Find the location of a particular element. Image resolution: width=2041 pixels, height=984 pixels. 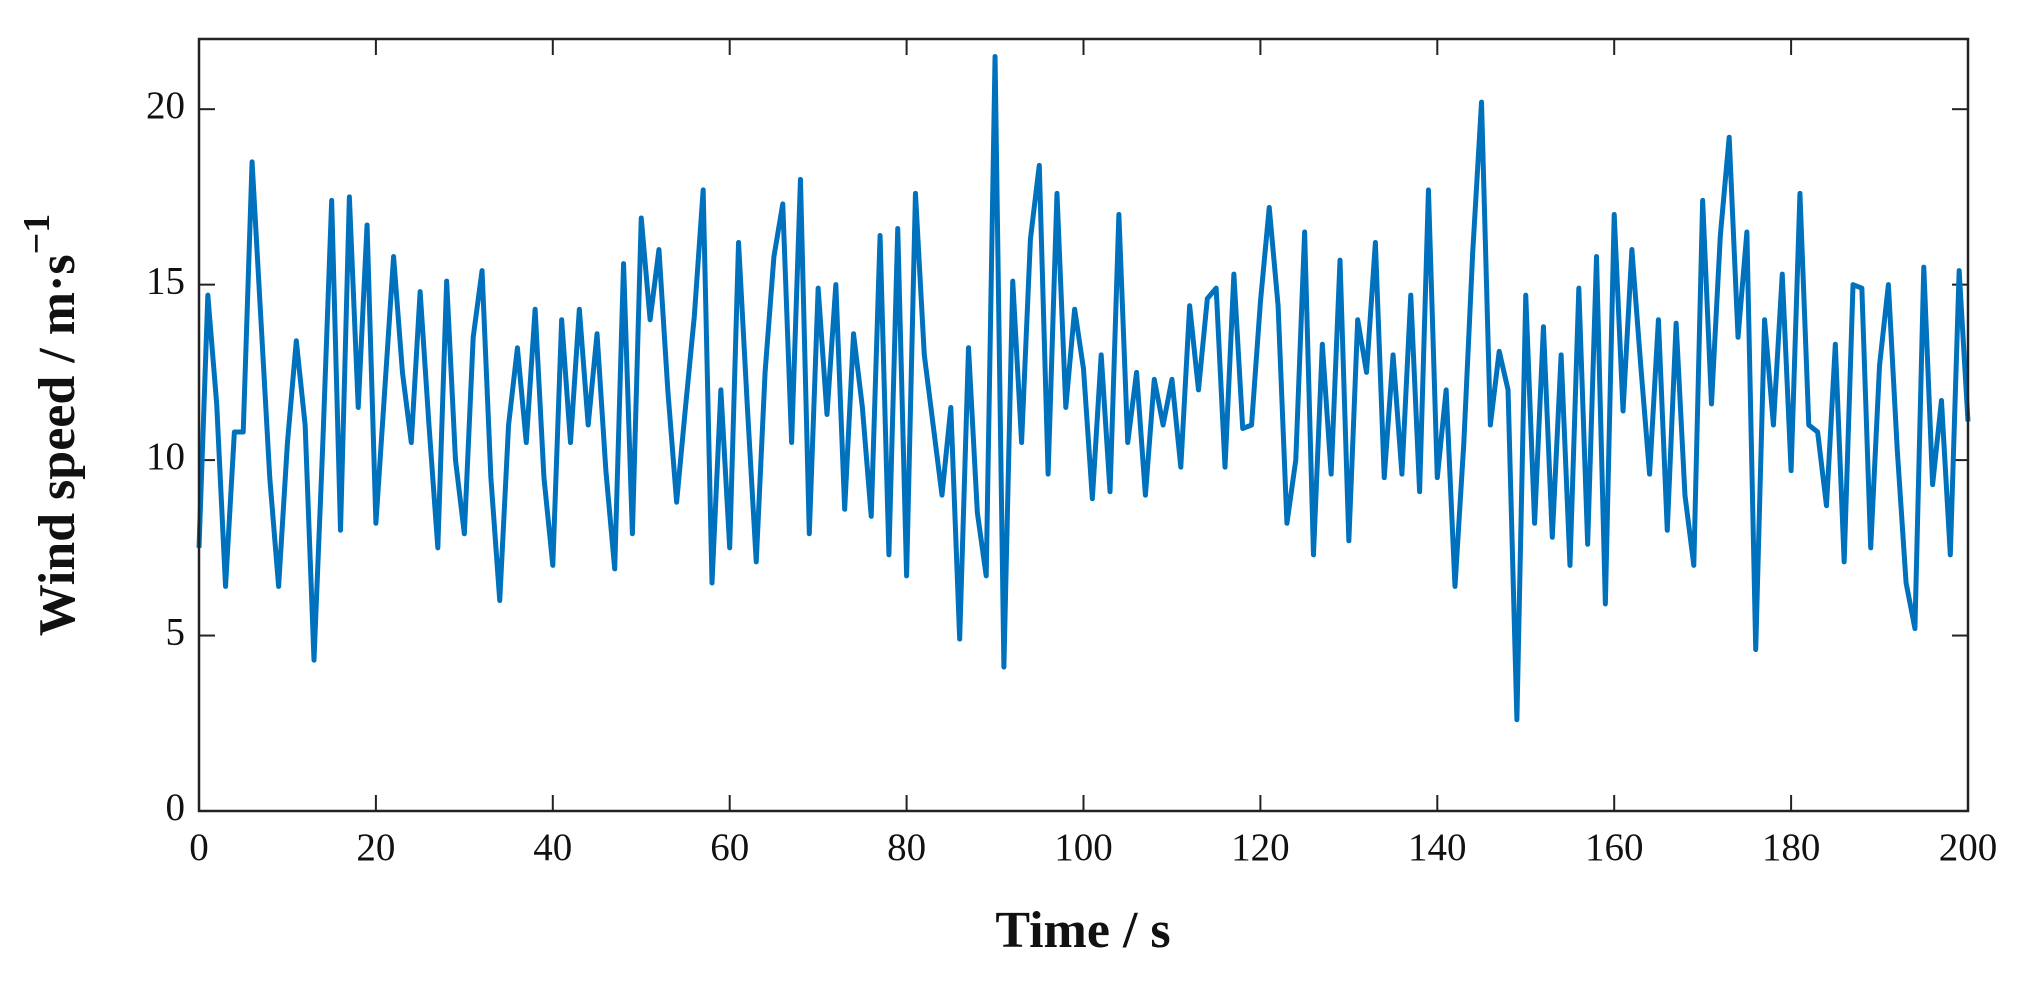

x-tick-label: 180 is located at coordinates (1791, 847).